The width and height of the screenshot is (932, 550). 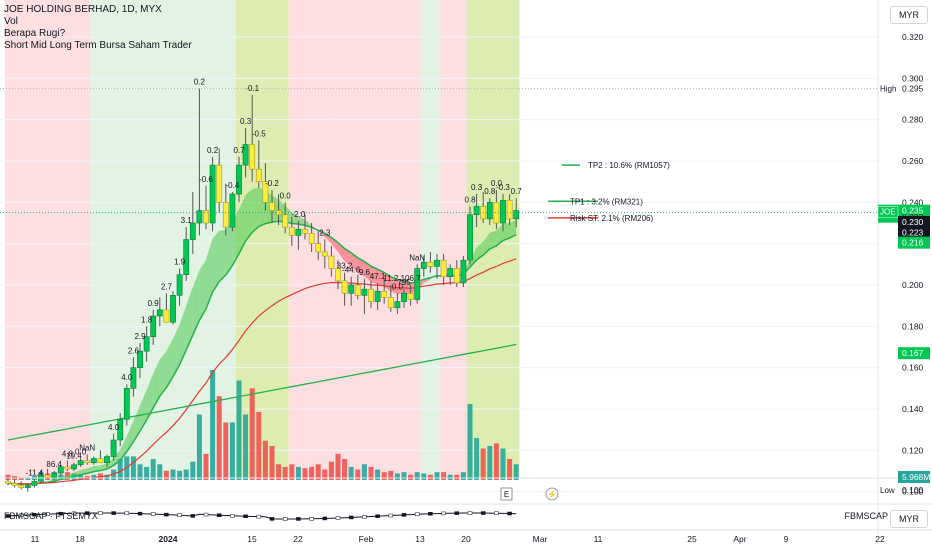 What do you see at coordinates (68, 454) in the screenshot?
I see `candle-annotation: 4.8` at bounding box center [68, 454].